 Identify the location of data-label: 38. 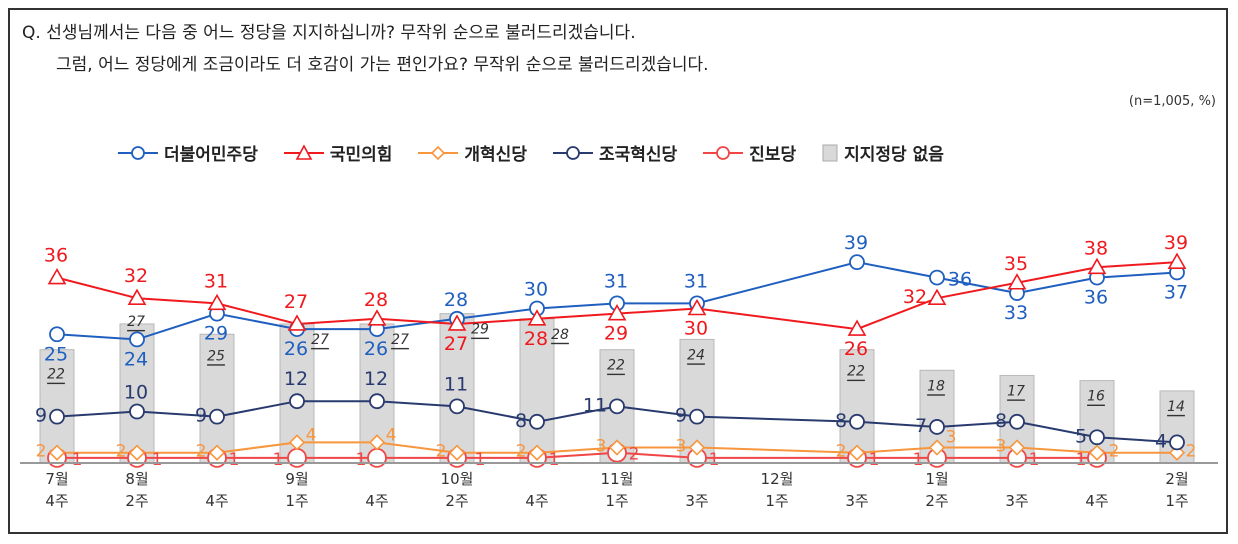
(1096, 248).